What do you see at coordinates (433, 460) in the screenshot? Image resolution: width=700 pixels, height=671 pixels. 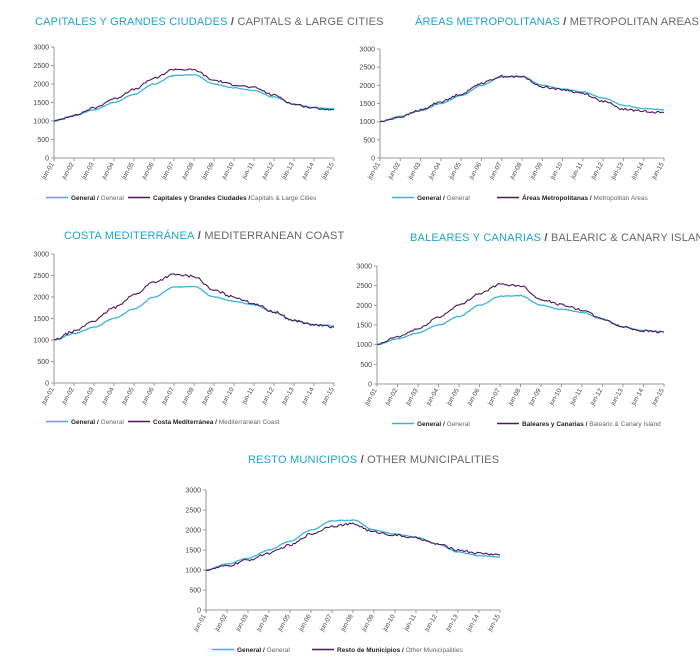 I see `chart-title-en: OTHER MUNICIPALITIES` at bounding box center [433, 460].